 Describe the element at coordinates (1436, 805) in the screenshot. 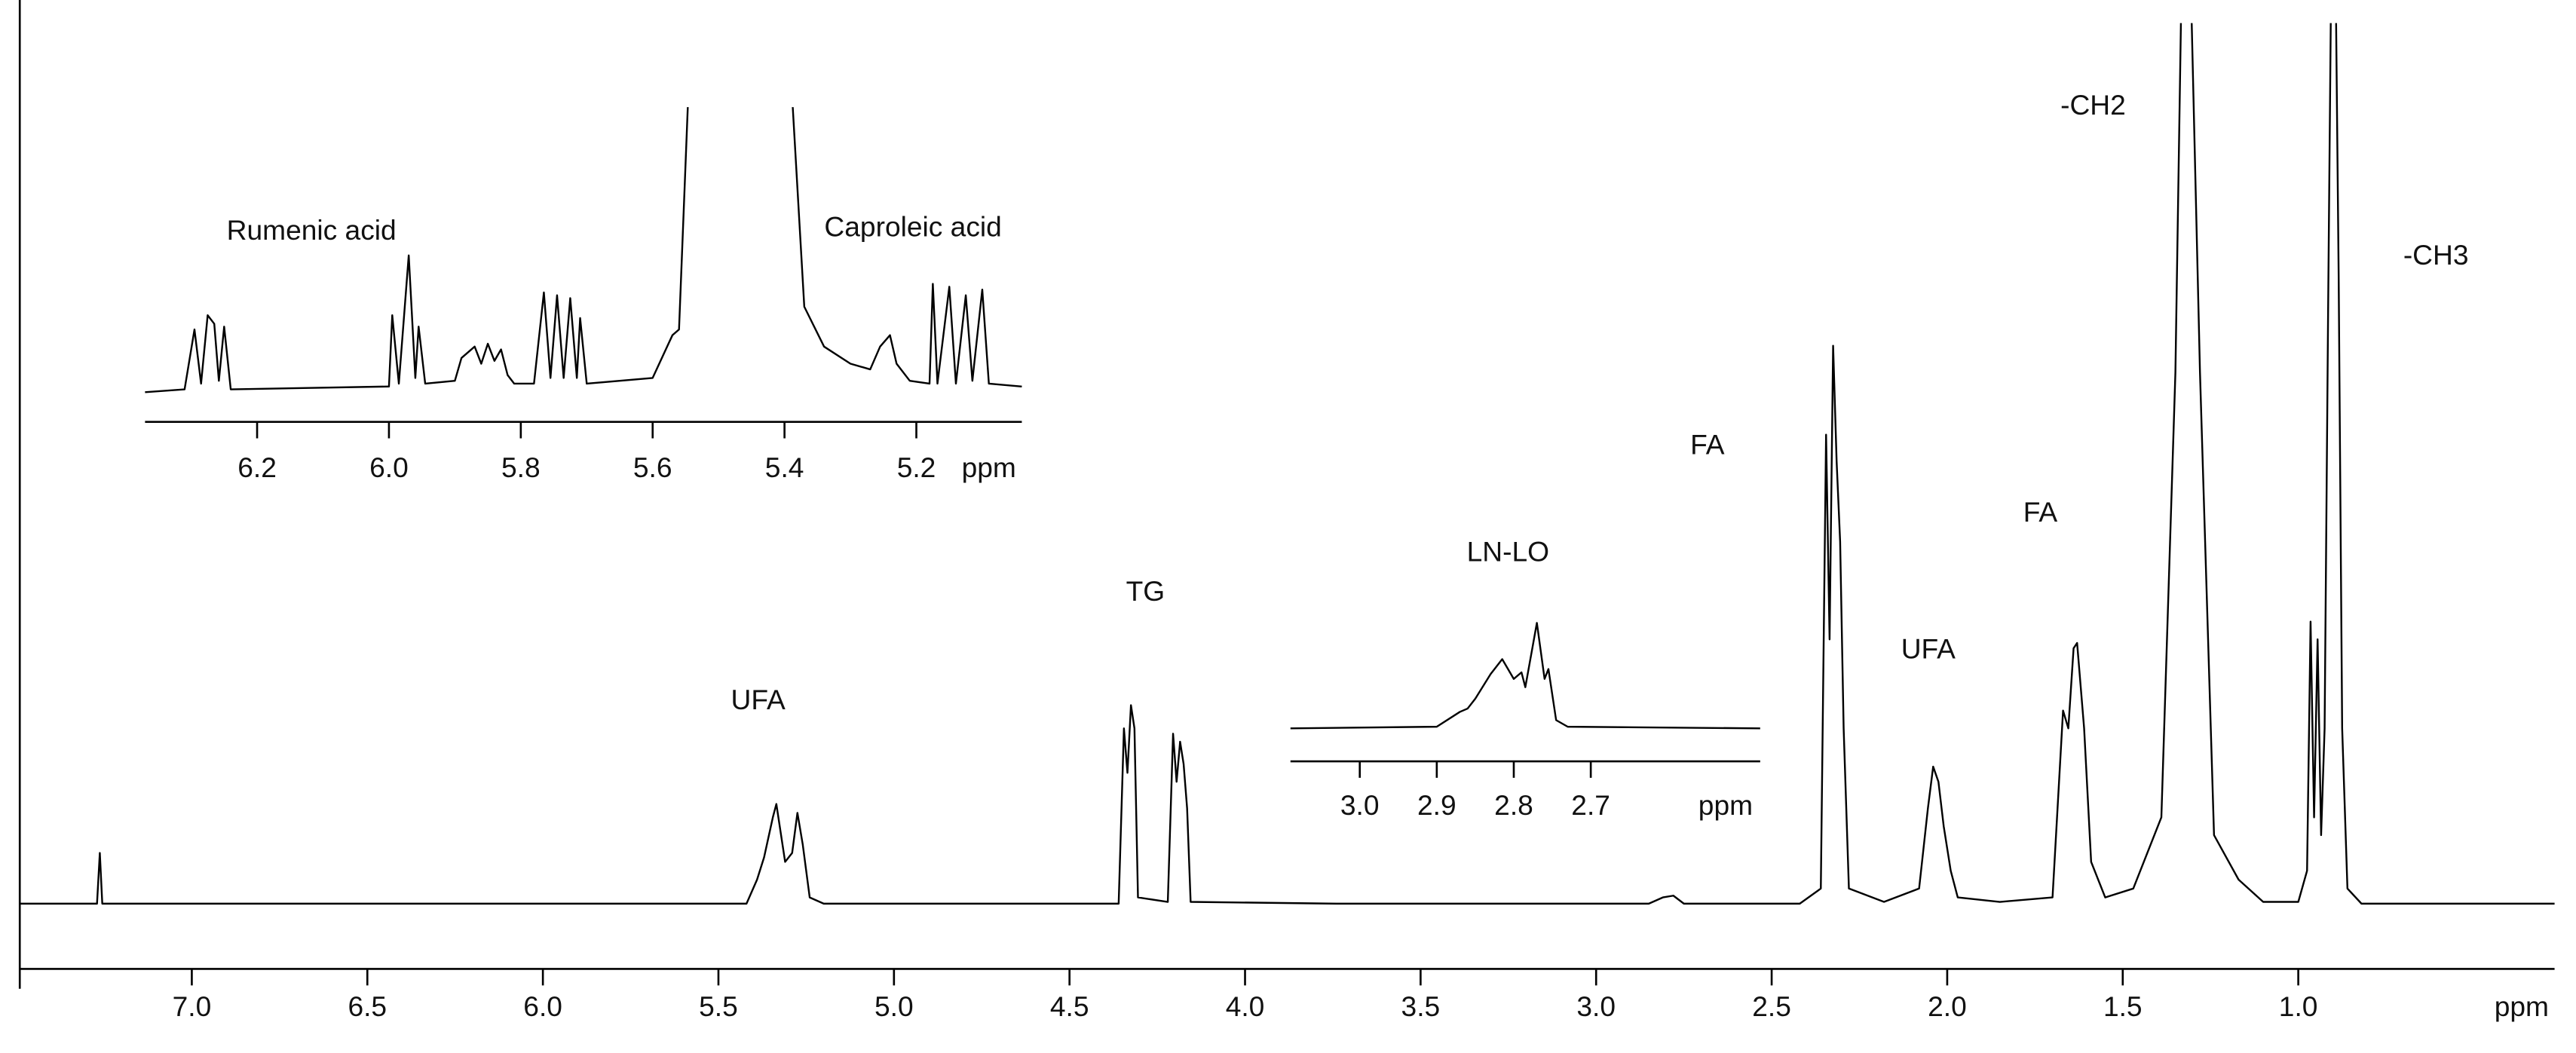

I see `x-tick-label: 2.9` at that location.